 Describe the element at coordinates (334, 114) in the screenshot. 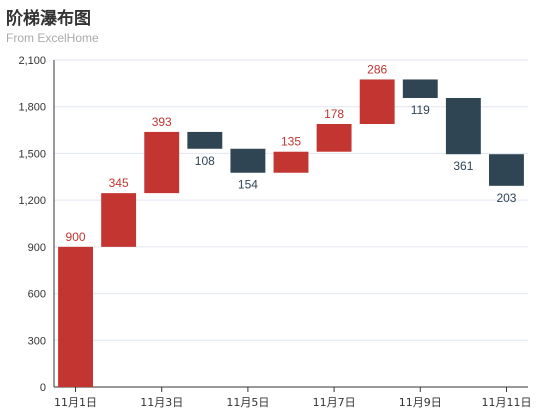

I see `data-label: 178` at that location.